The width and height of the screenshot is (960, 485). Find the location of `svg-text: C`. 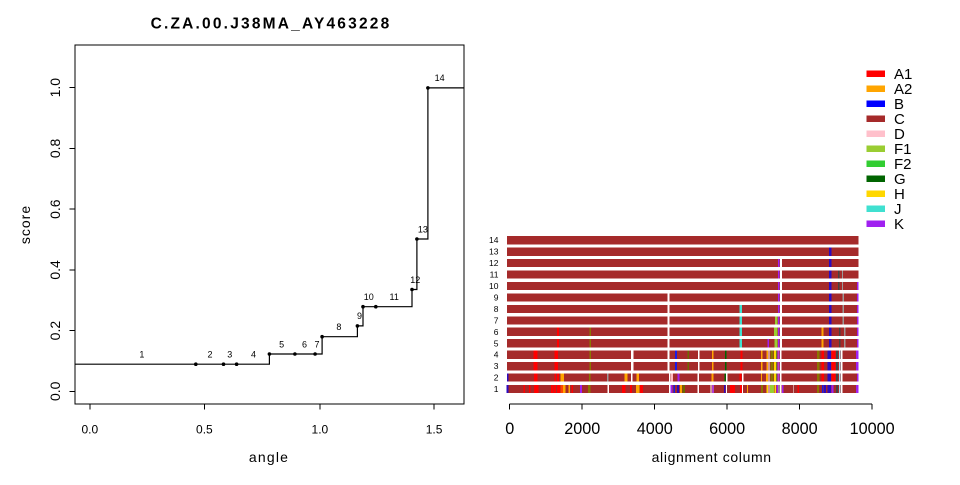

svg-text: C is located at coordinates (899, 119).